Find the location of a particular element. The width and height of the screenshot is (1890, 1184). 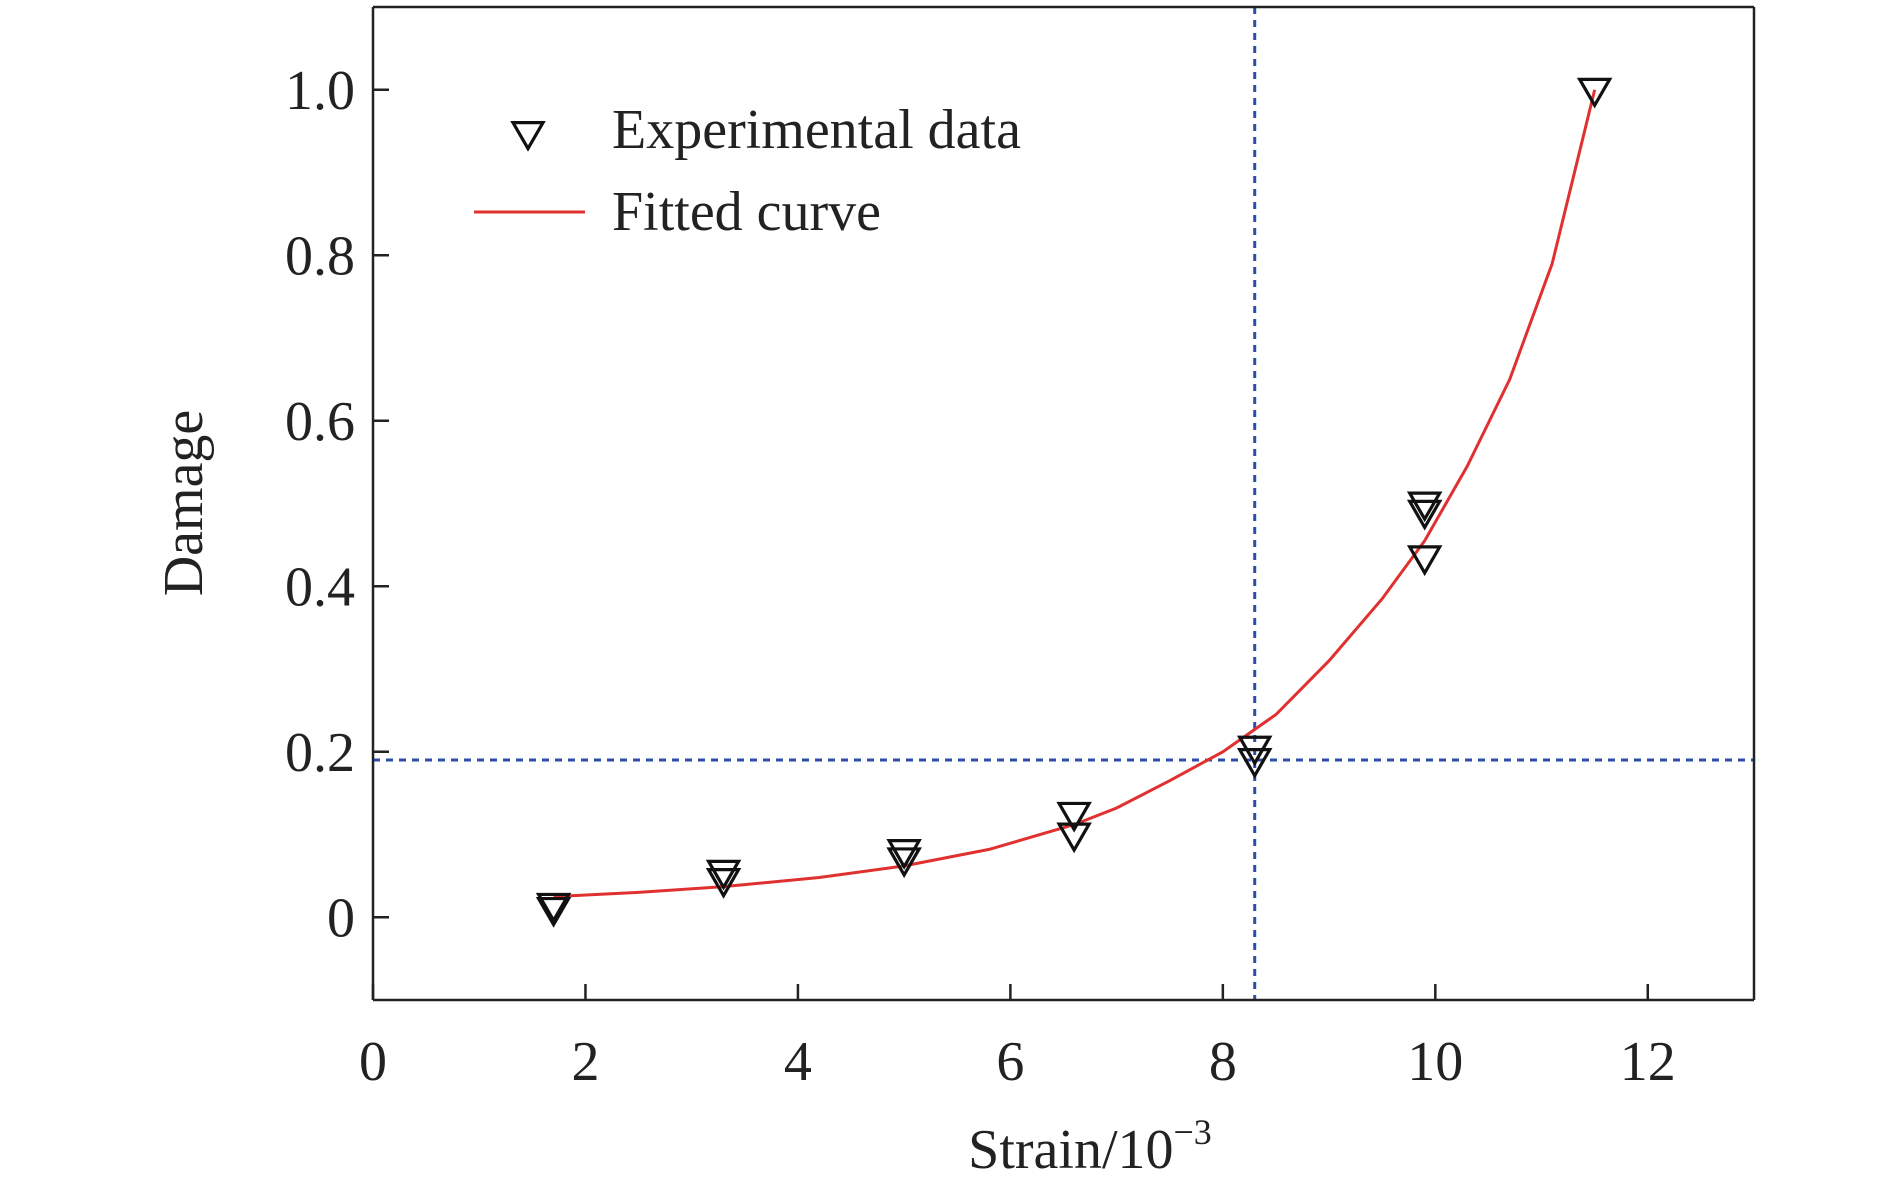

y-tick-label: 0.2 is located at coordinates (320, 753).